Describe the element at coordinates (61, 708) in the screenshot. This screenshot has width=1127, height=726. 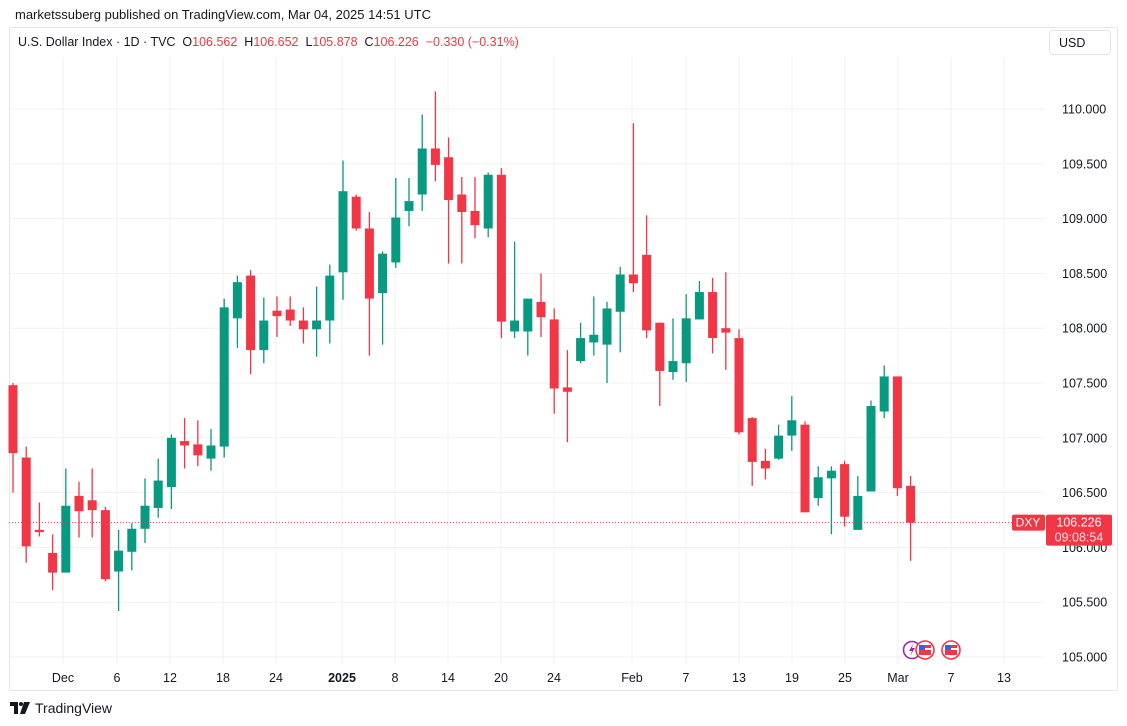
I see `footer-logo: TradingView` at that location.